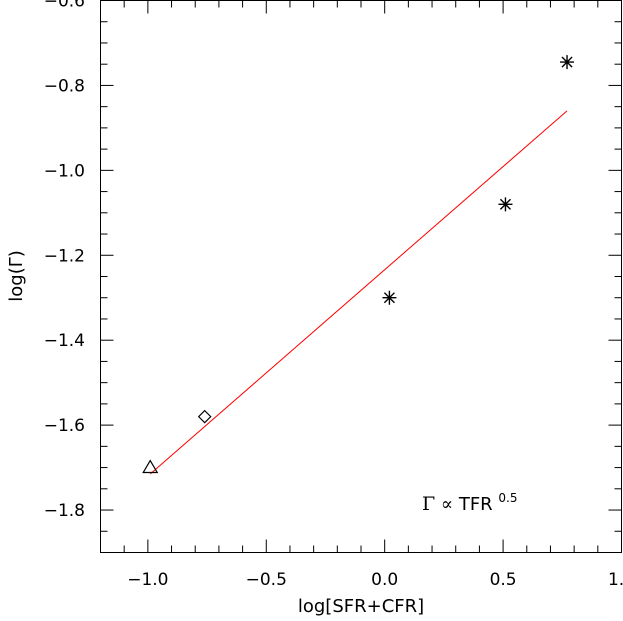  Describe the element at coordinates (475, 504) in the screenshot. I see `annotation-base: TFR` at that location.